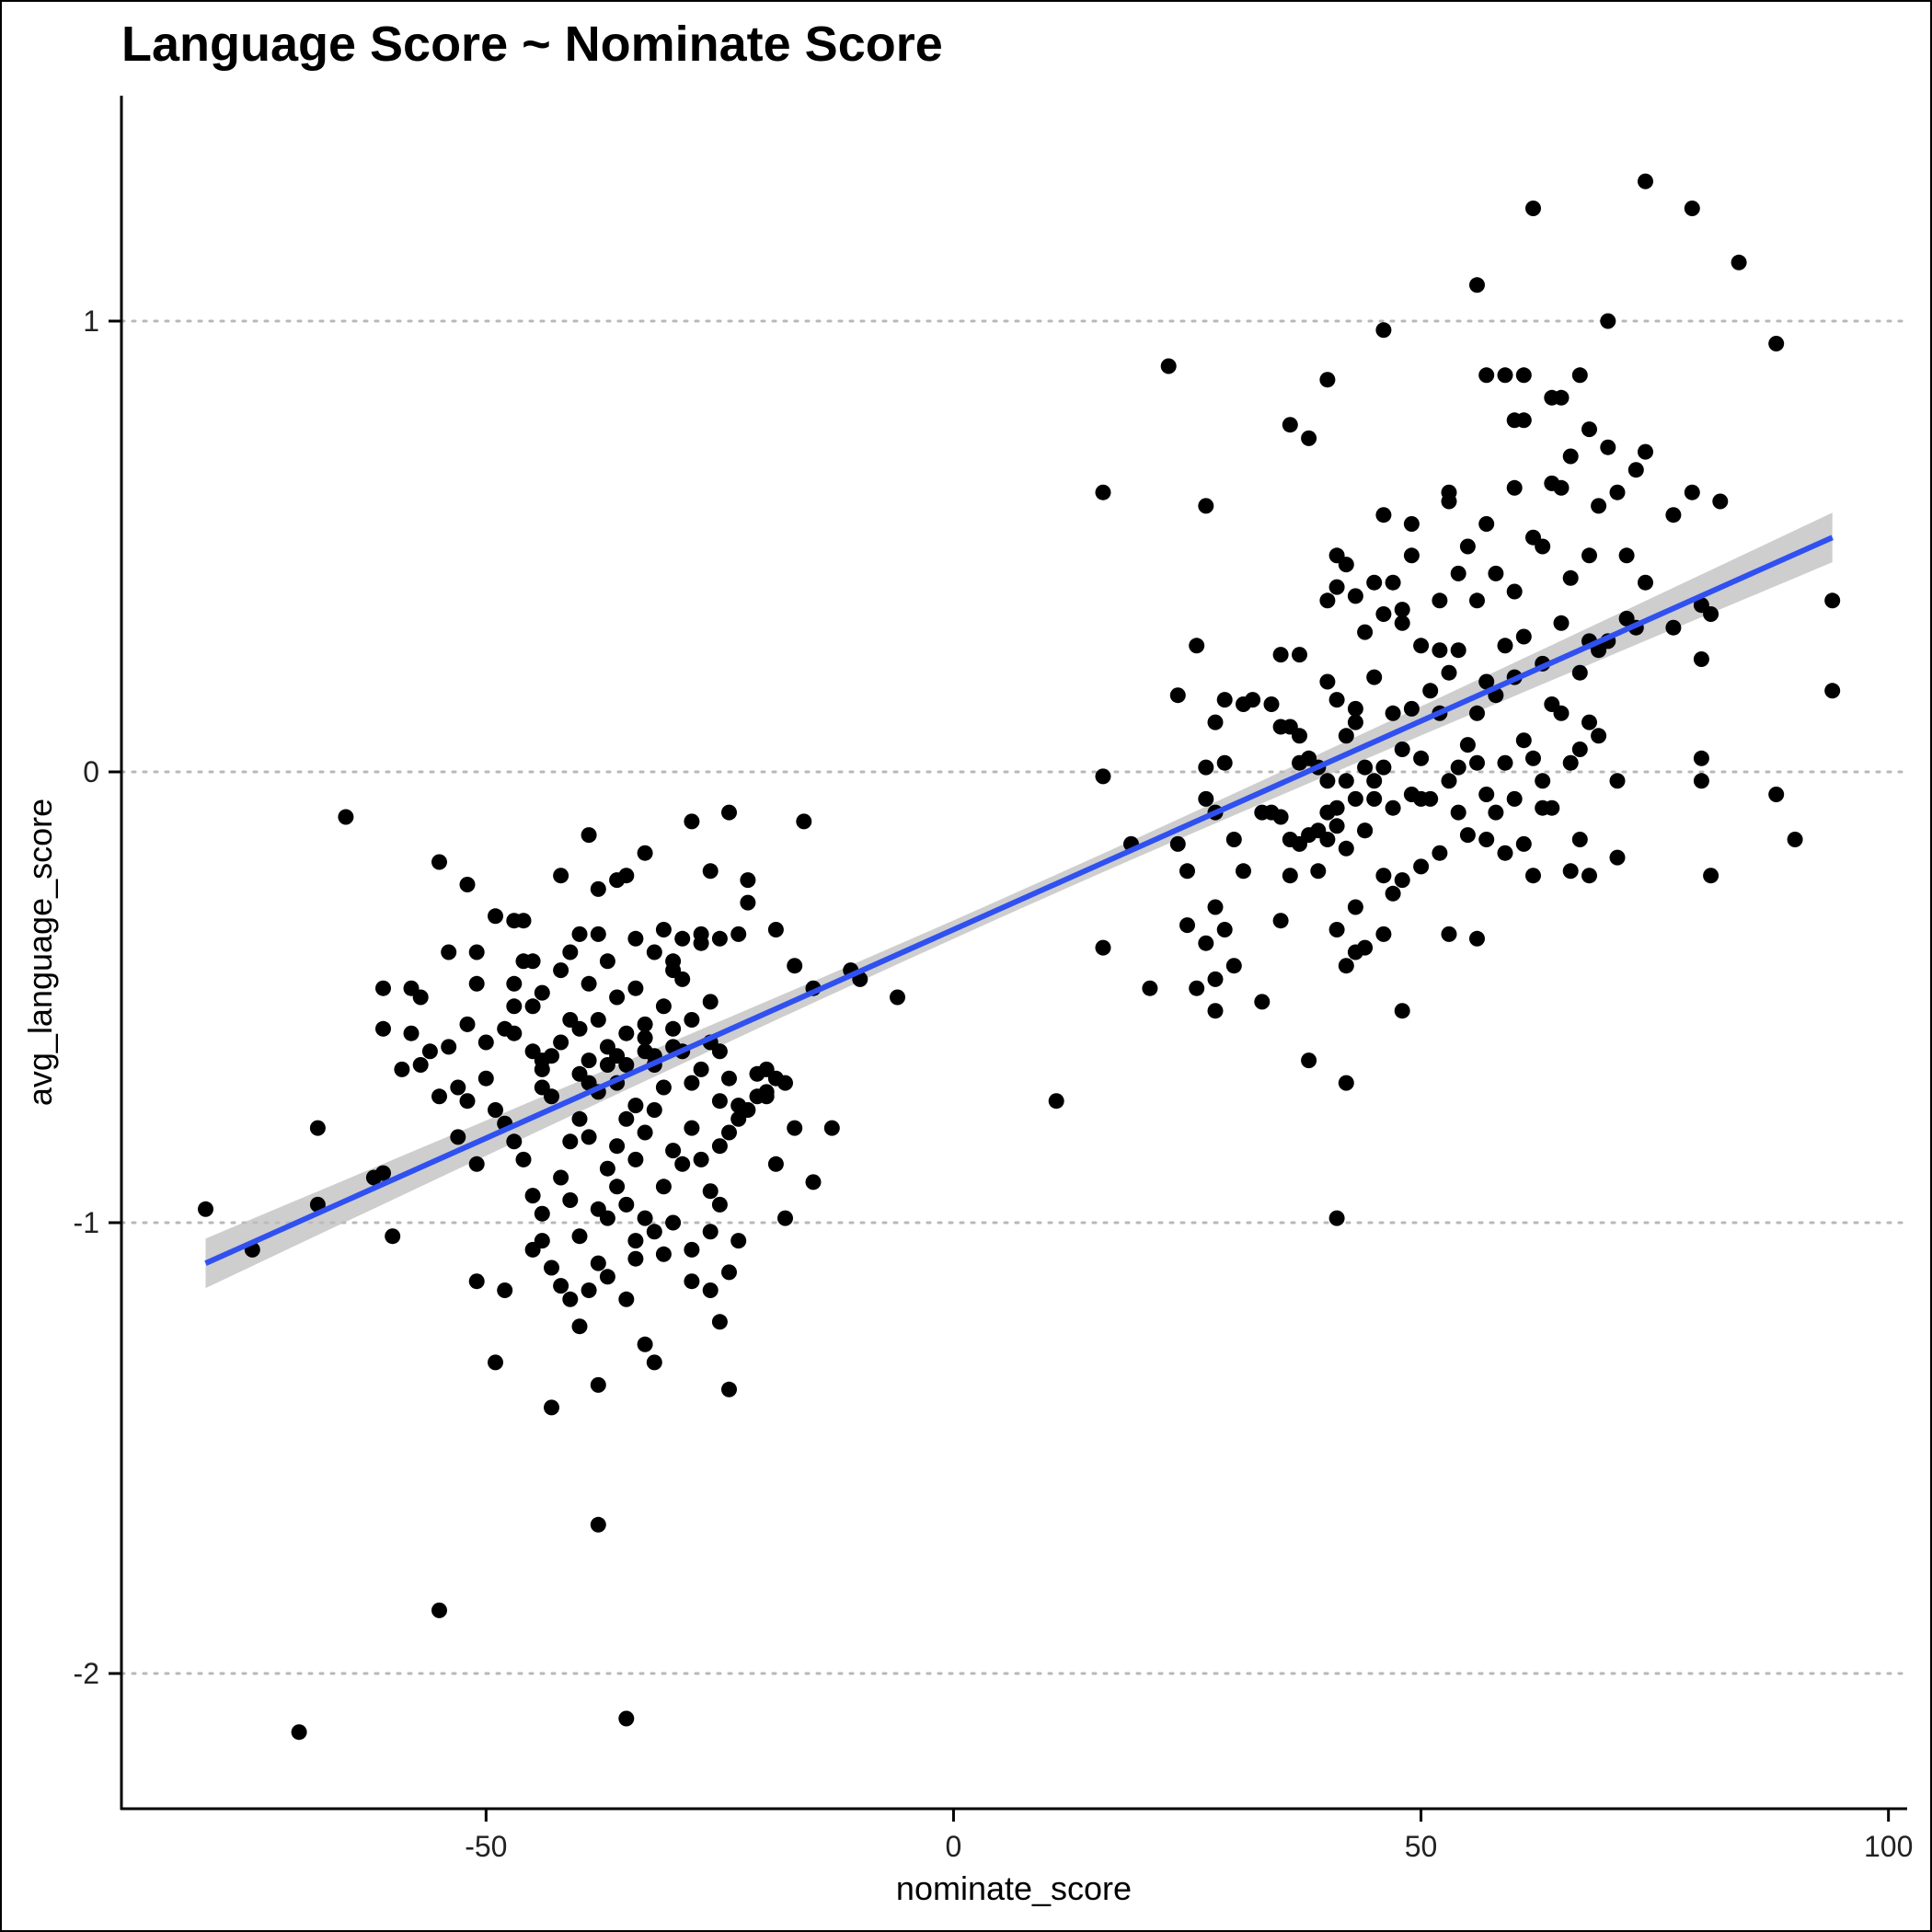  Describe the element at coordinates (97, 997) in the screenshot. I see `y-axis-ticks: 1 0 -1 -2` at that location.